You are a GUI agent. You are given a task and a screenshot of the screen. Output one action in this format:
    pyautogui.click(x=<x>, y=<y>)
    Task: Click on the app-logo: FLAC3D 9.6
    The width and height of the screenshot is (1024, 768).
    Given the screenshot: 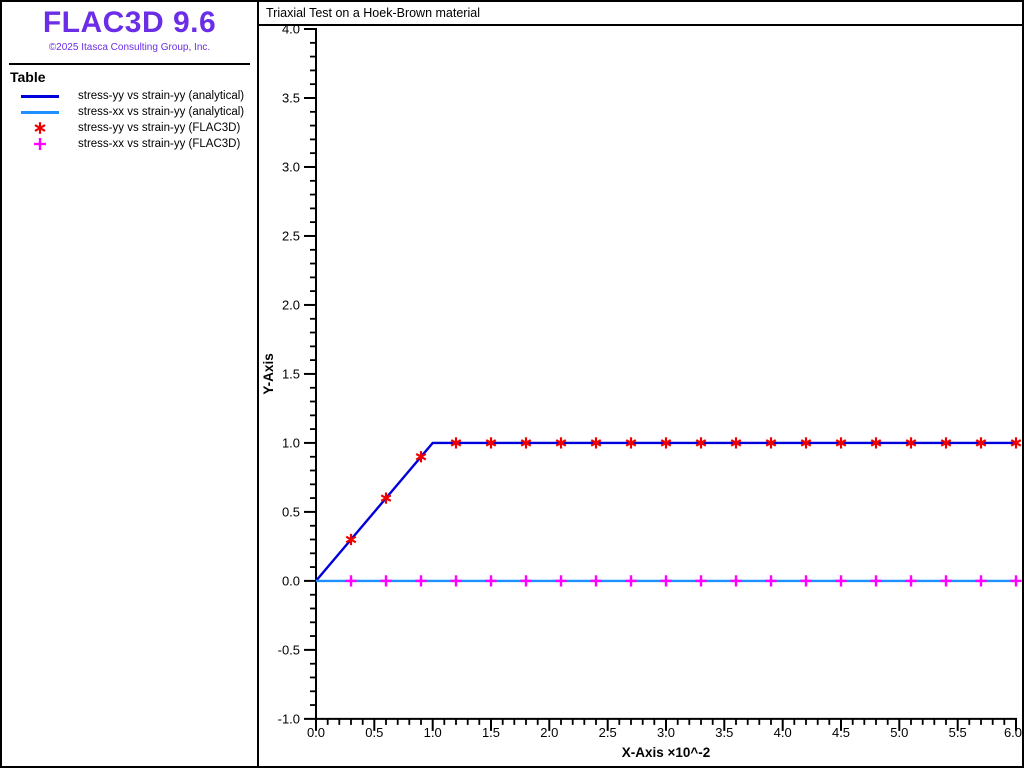 What is the action you would take?
    pyautogui.click(x=129, y=22)
    